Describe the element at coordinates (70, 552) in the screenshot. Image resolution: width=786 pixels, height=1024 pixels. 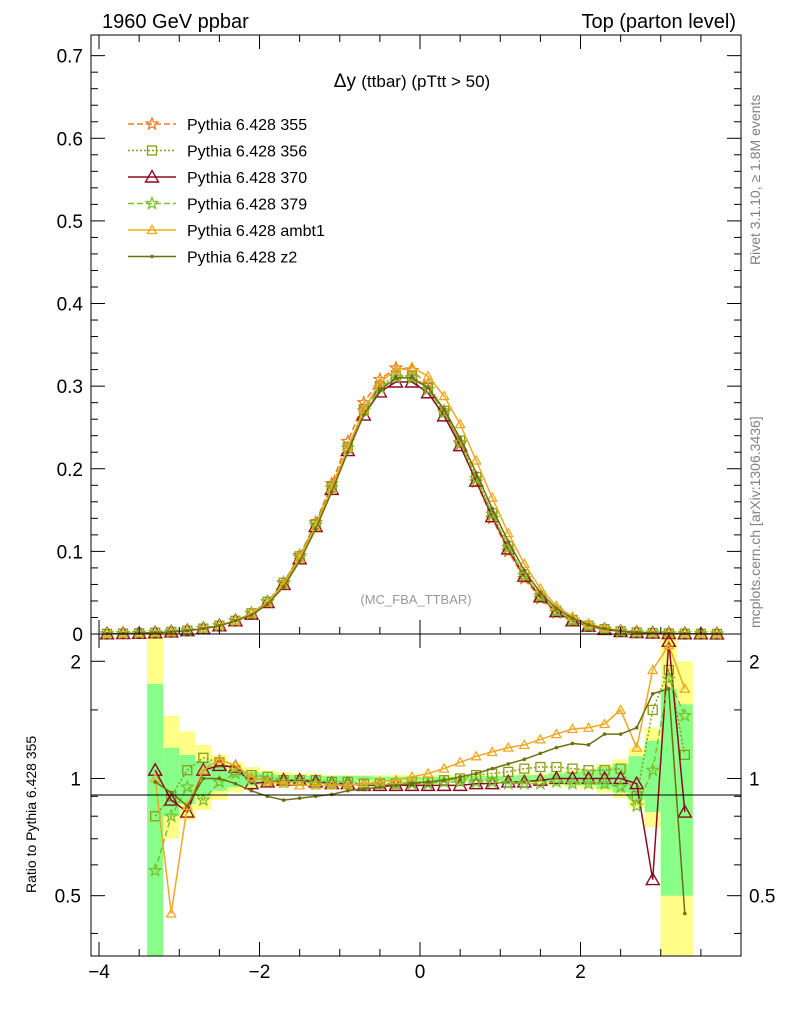
I see `main-ytick-label: 0.1` at that location.